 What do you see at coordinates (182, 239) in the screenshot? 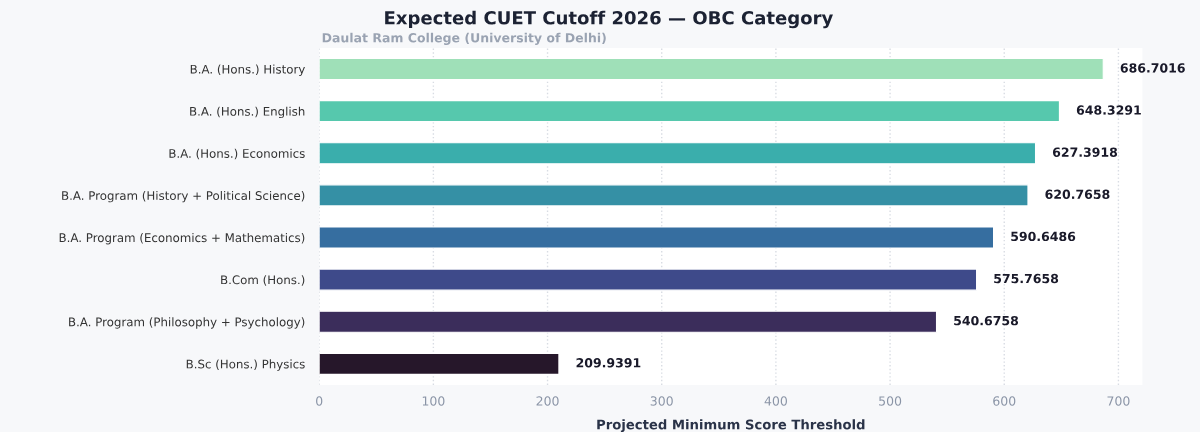
I see `y-tick-label: B.A. Program (Economics + Mathematics)` at bounding box center [182, 239].